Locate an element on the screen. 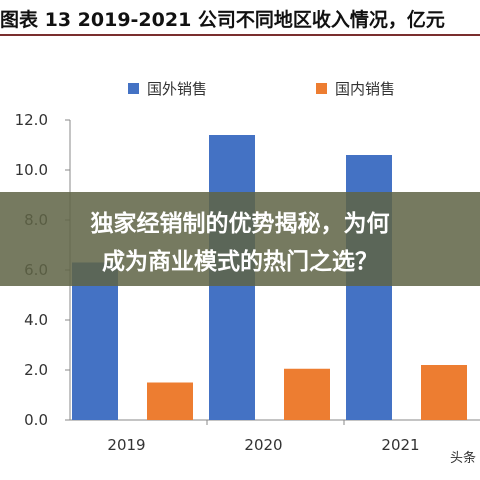 The width and height of the screenshot is (480, 480). bar-domestic-2021 is located at coordinates (444, 392).